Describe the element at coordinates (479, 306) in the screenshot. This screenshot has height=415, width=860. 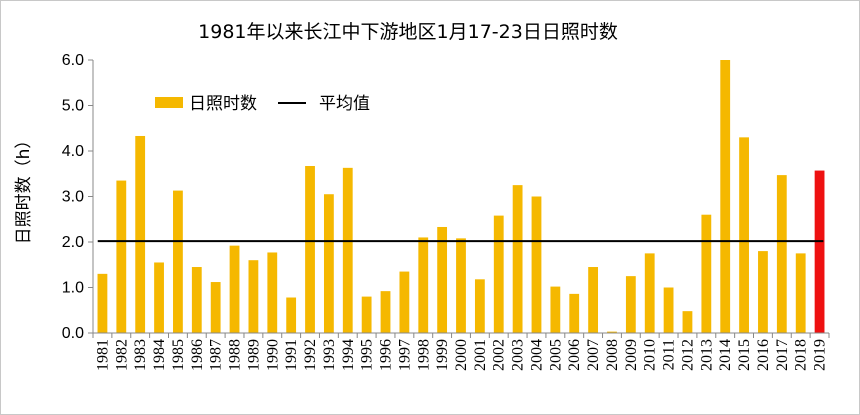
I see `bar-2001` at that location.